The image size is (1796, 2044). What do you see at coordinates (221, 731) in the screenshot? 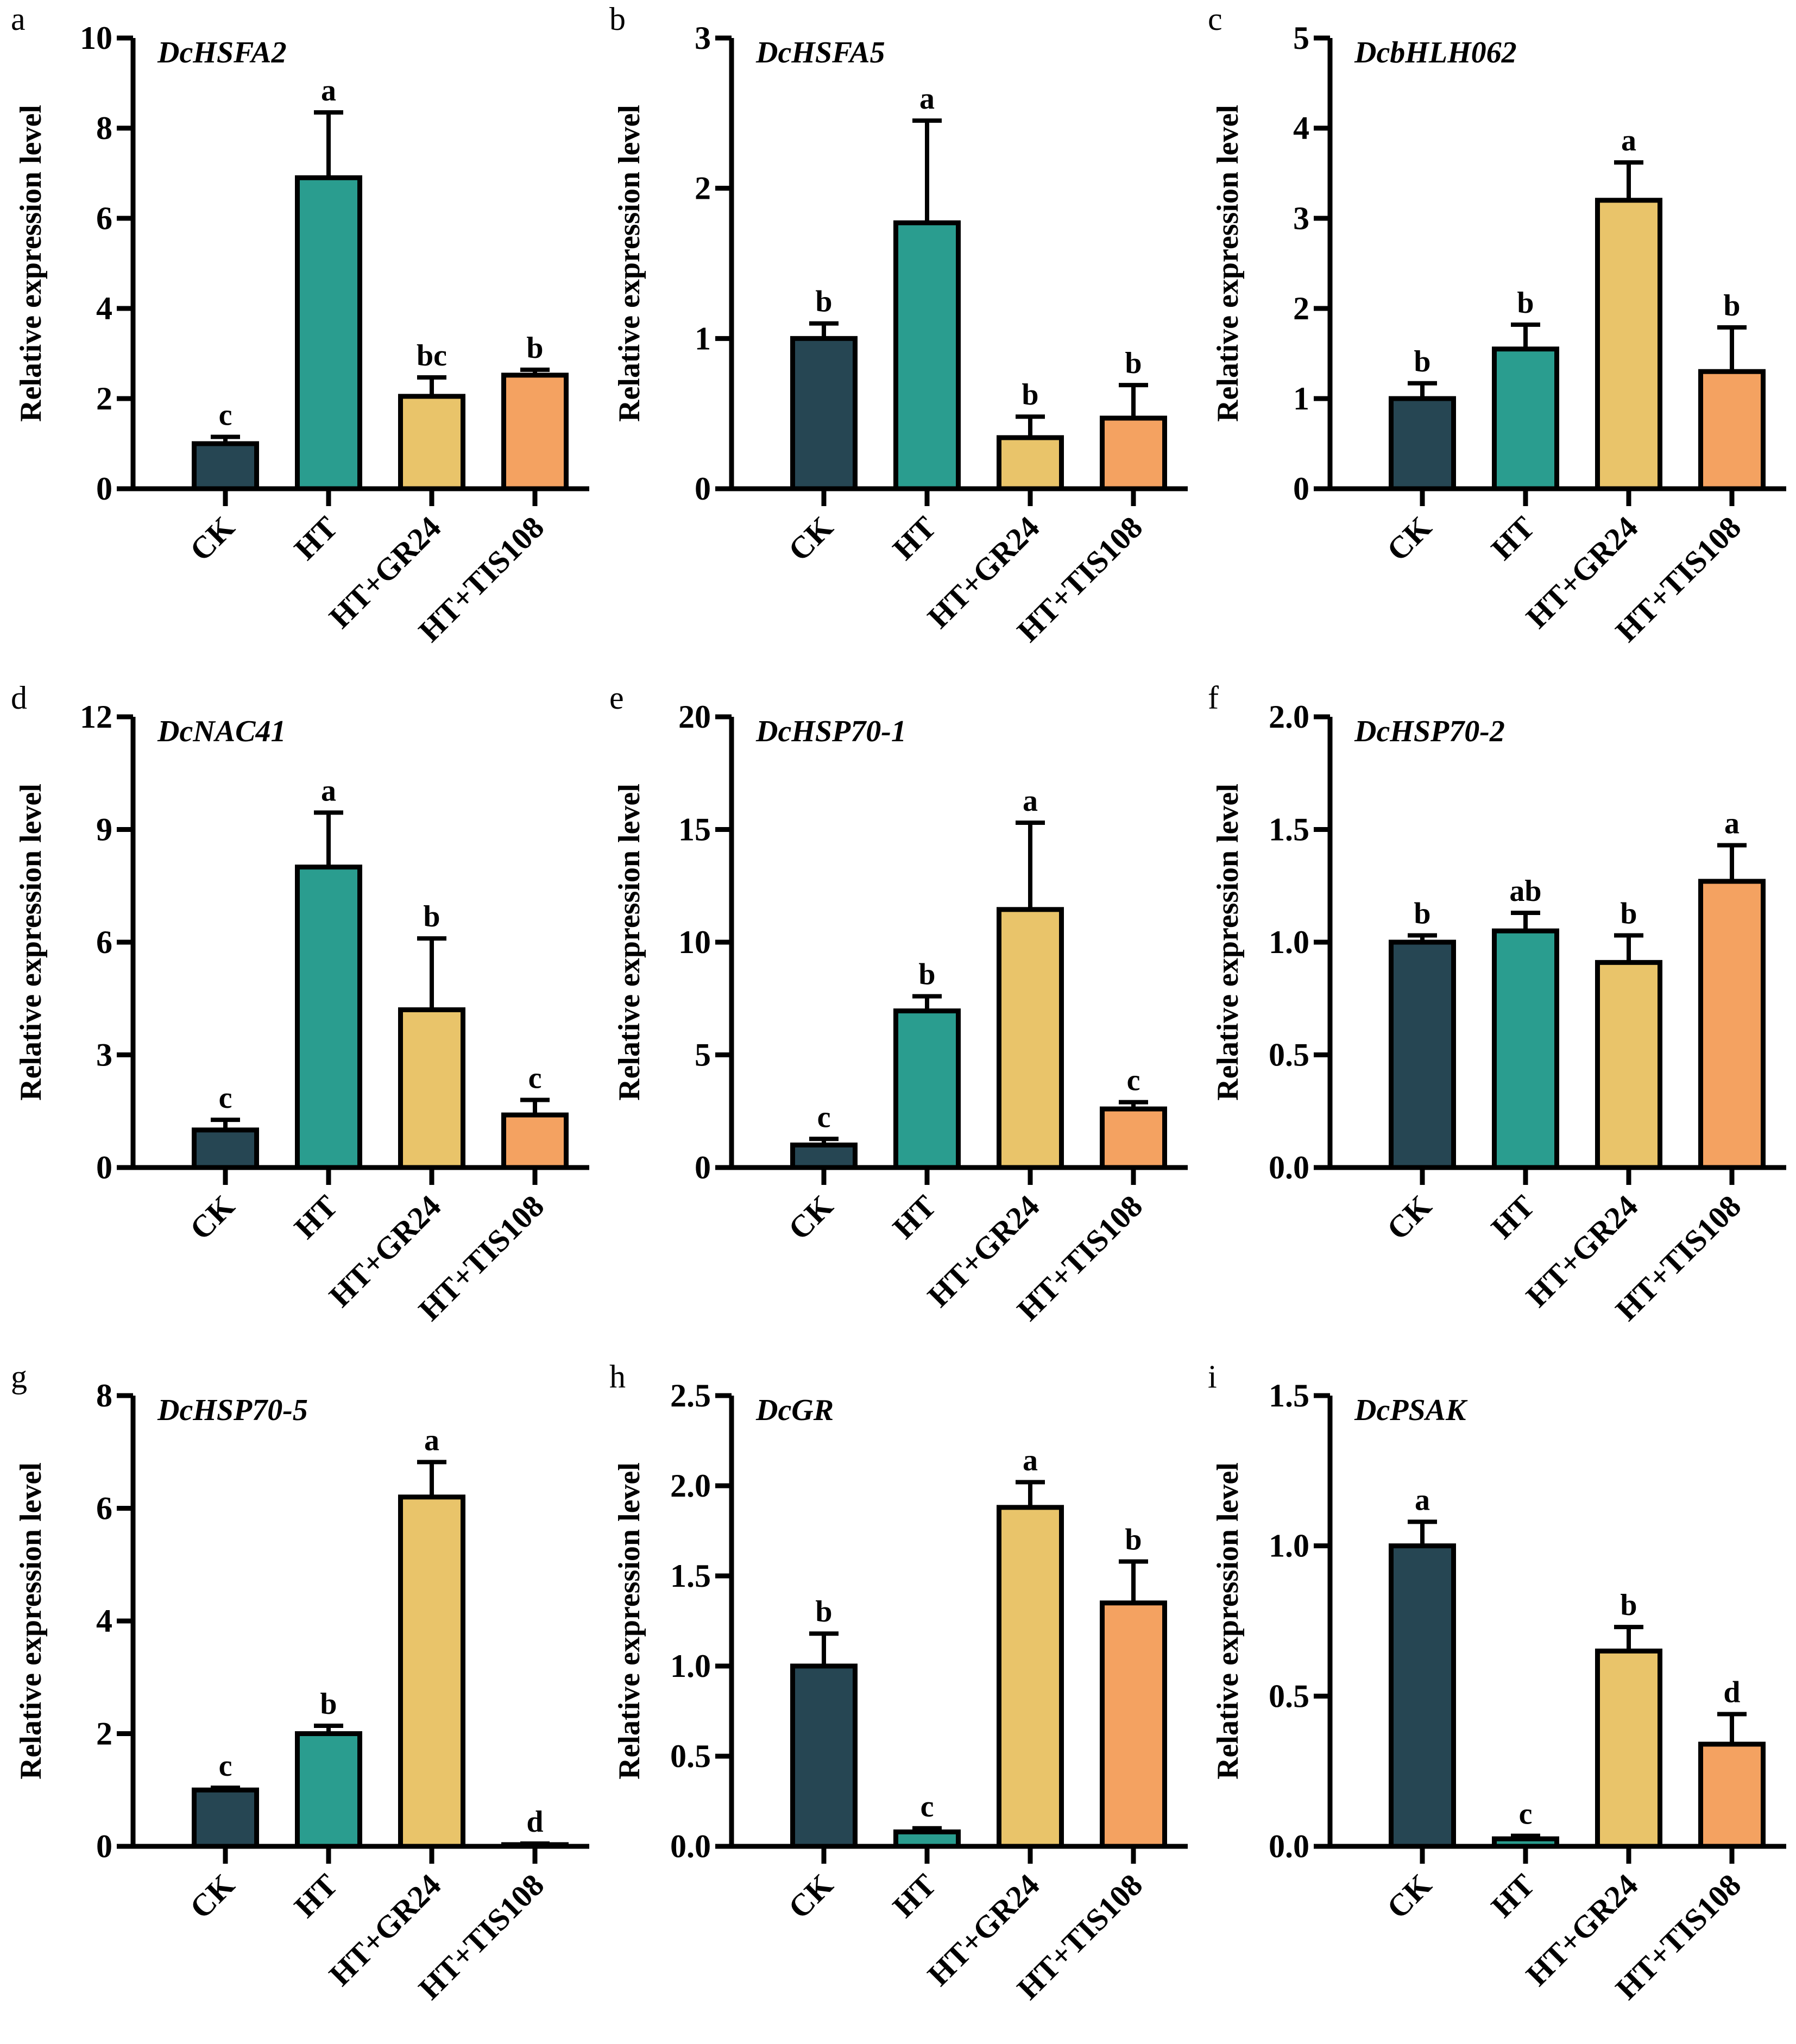
I see `chart-title: DcNAC41` at bounding box center [221, 731].